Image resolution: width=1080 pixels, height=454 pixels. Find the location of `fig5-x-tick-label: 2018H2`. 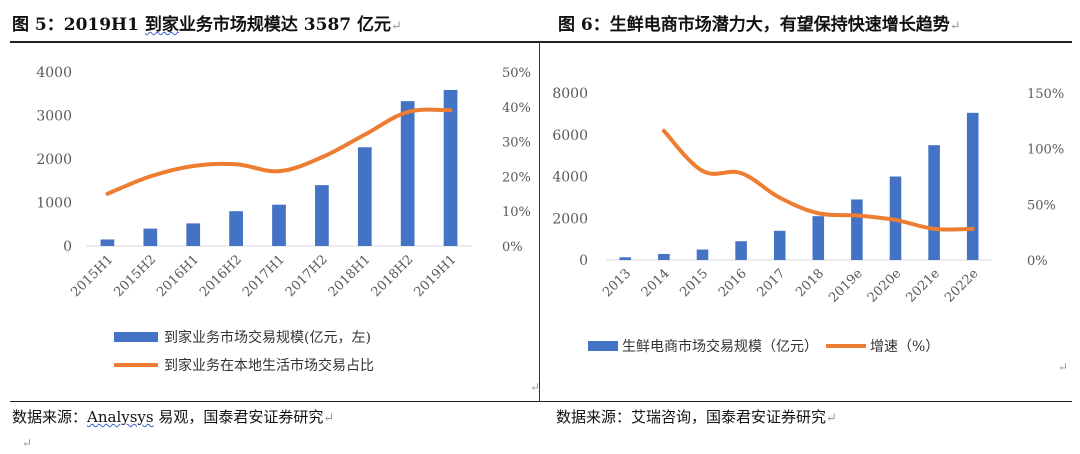

fig5-x-tick-label: 2018H2 is located at coordinates (393, 276).